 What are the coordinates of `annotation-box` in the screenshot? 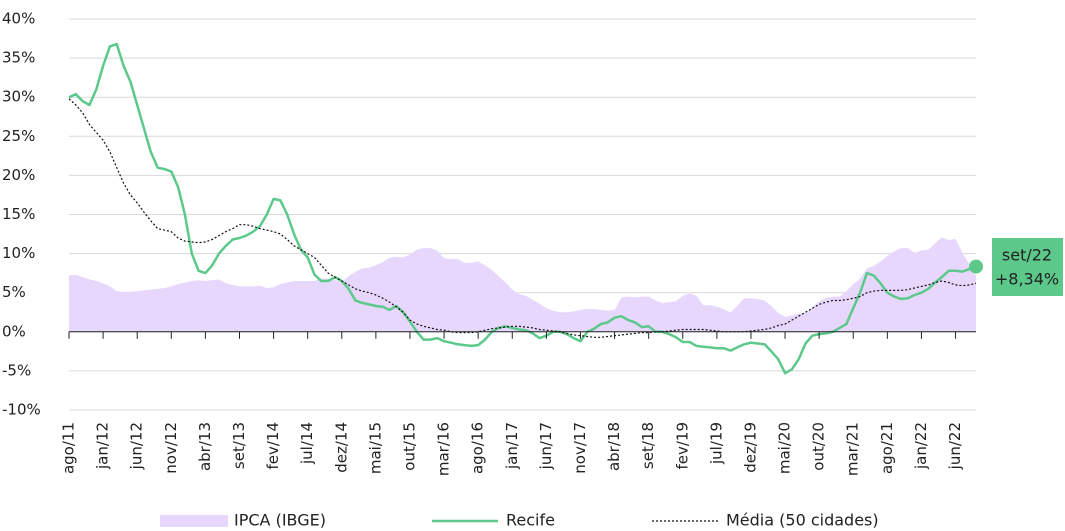 It's located at (1027, 267).